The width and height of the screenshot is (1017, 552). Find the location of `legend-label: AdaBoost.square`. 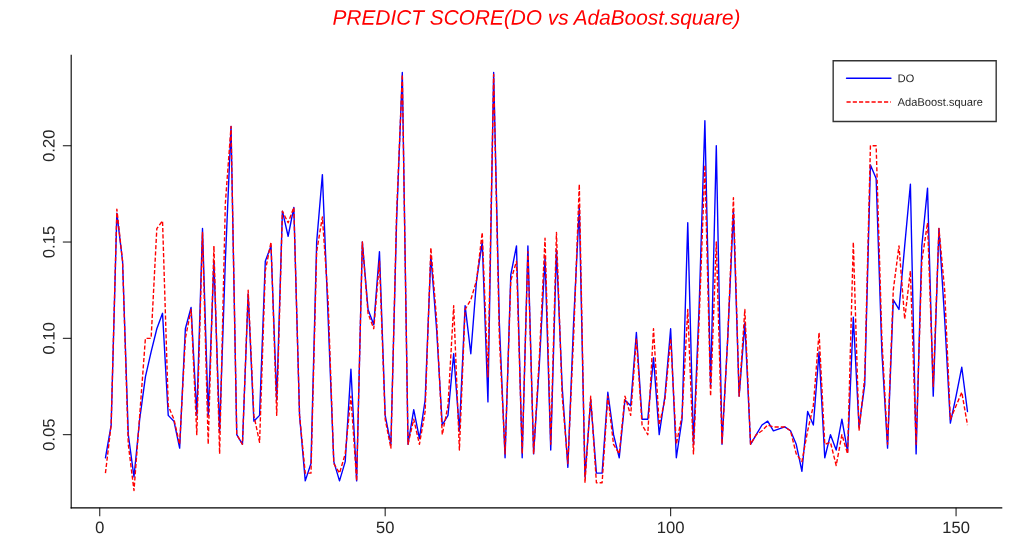

legend-label: AdaBoost.square is located at coordinates (940, 103).